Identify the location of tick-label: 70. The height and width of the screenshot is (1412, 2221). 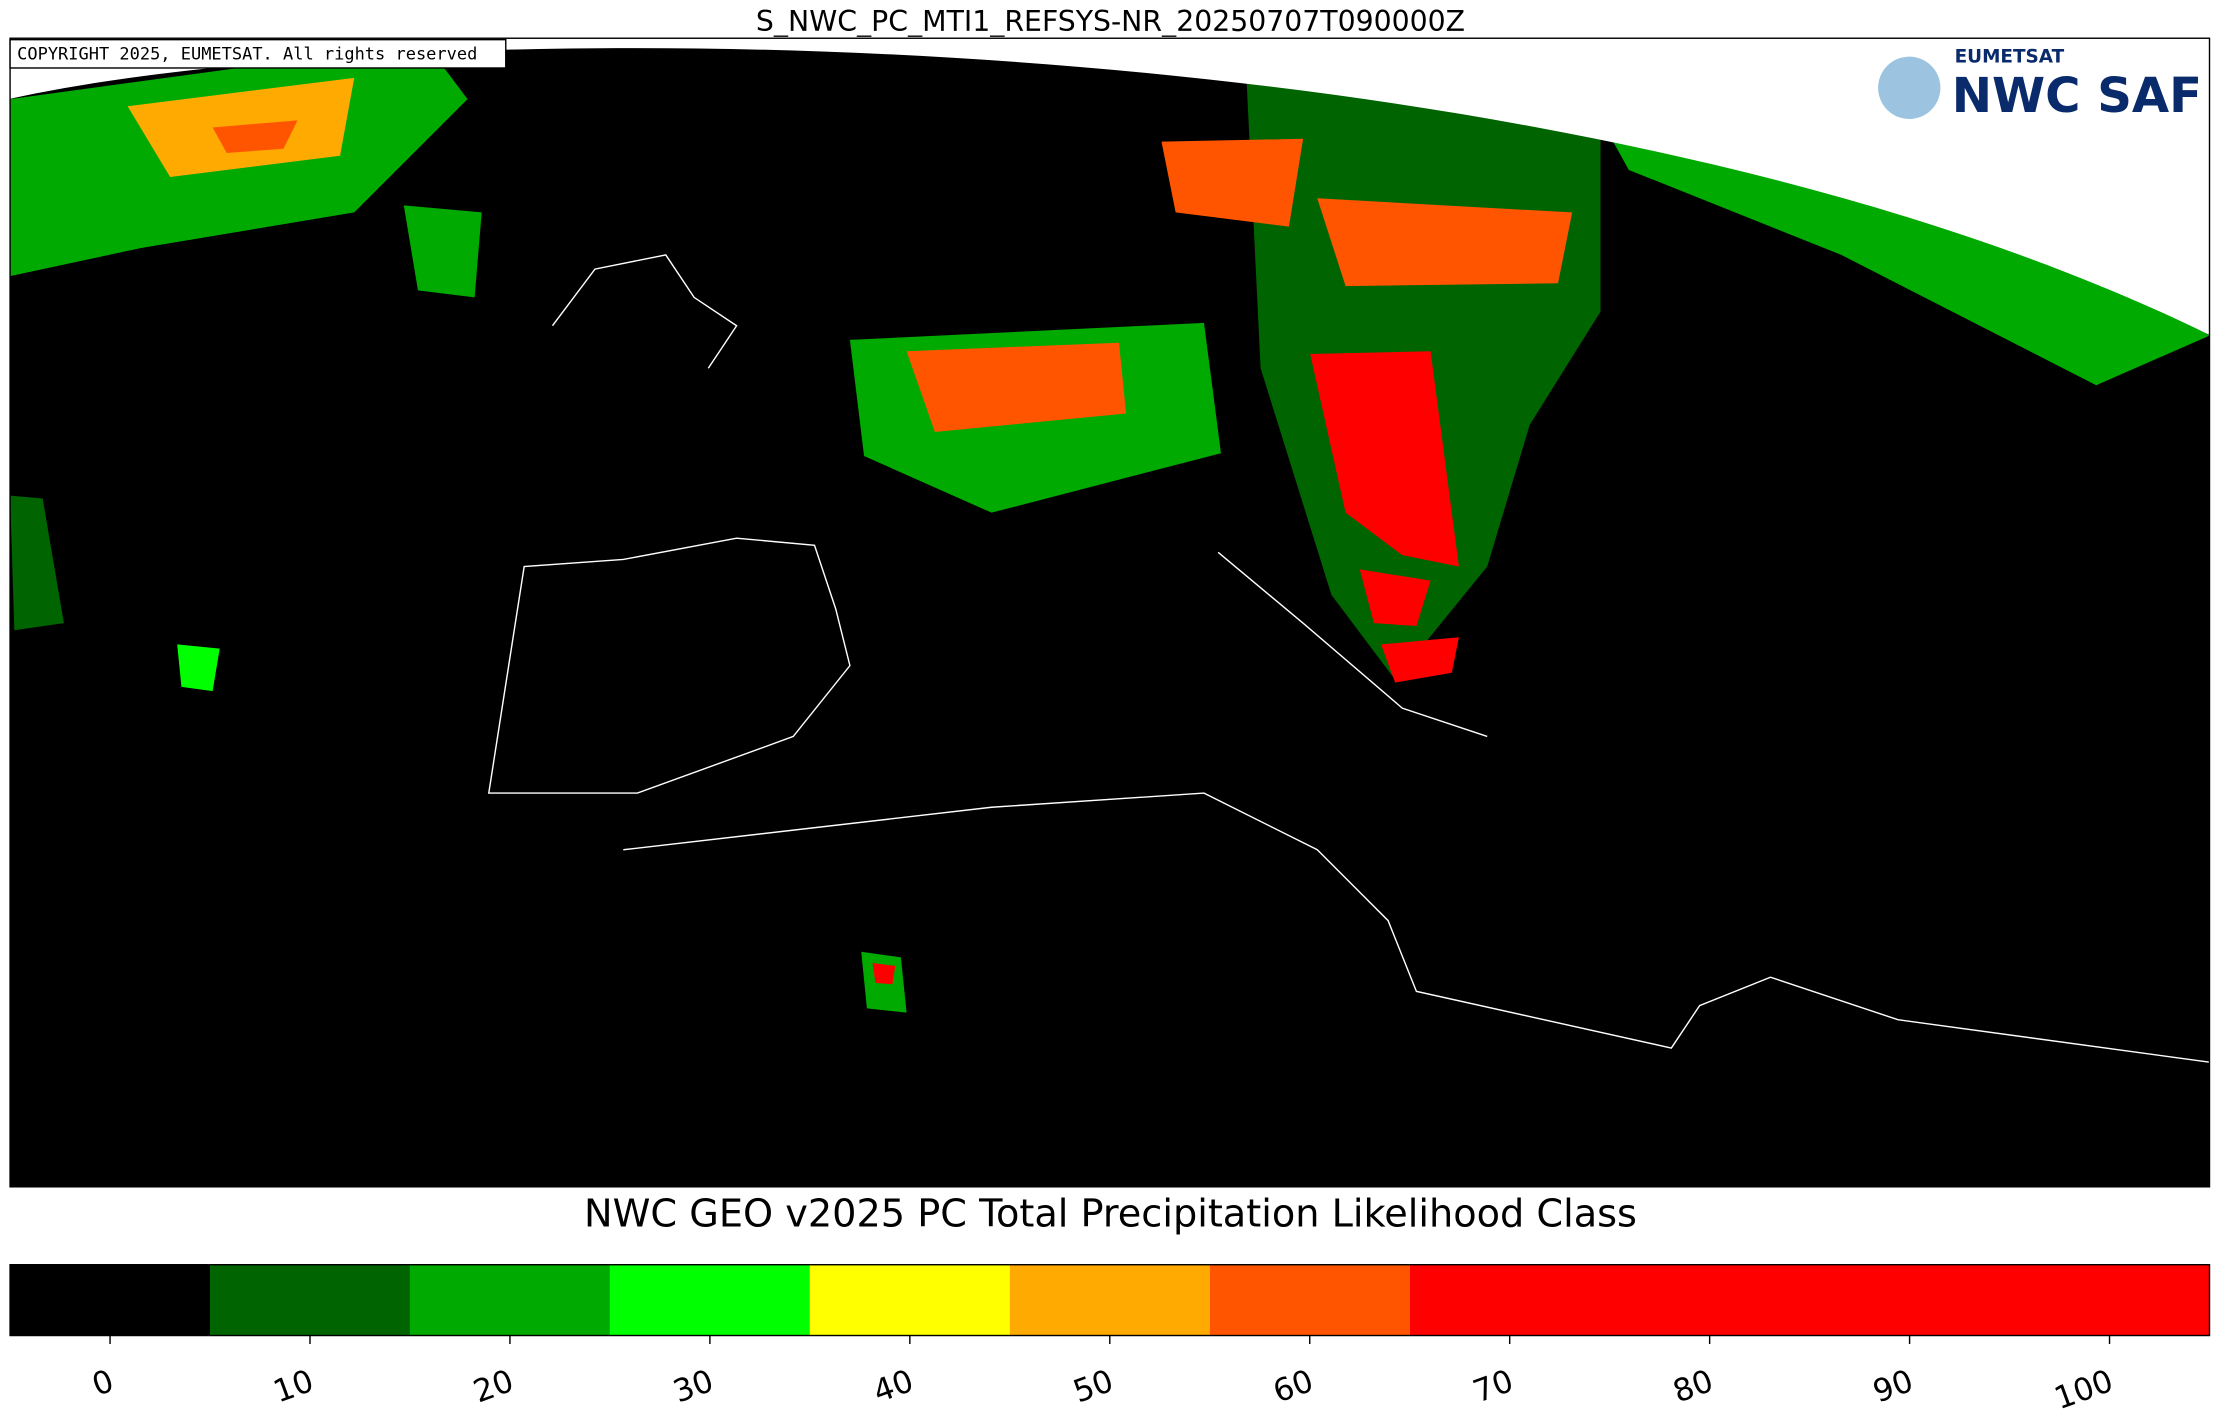
(1494, 1386).